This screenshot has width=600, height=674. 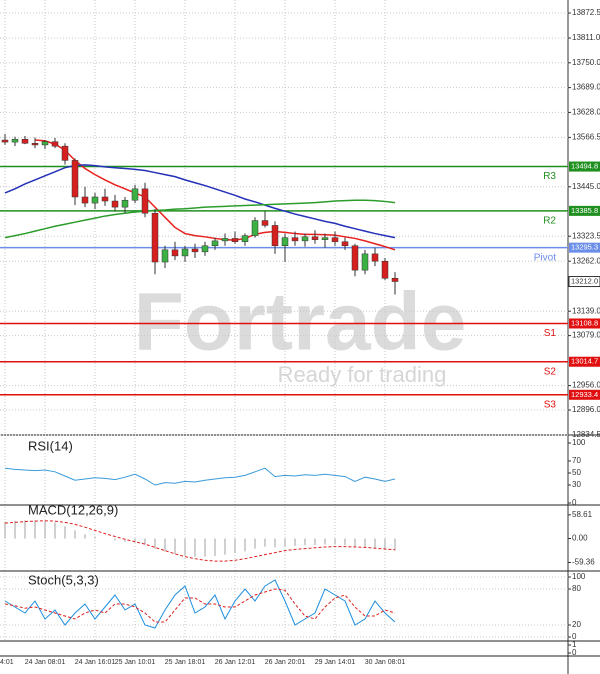 I want to click on y-tick-label: 58.61, so click(x=582, y=514).